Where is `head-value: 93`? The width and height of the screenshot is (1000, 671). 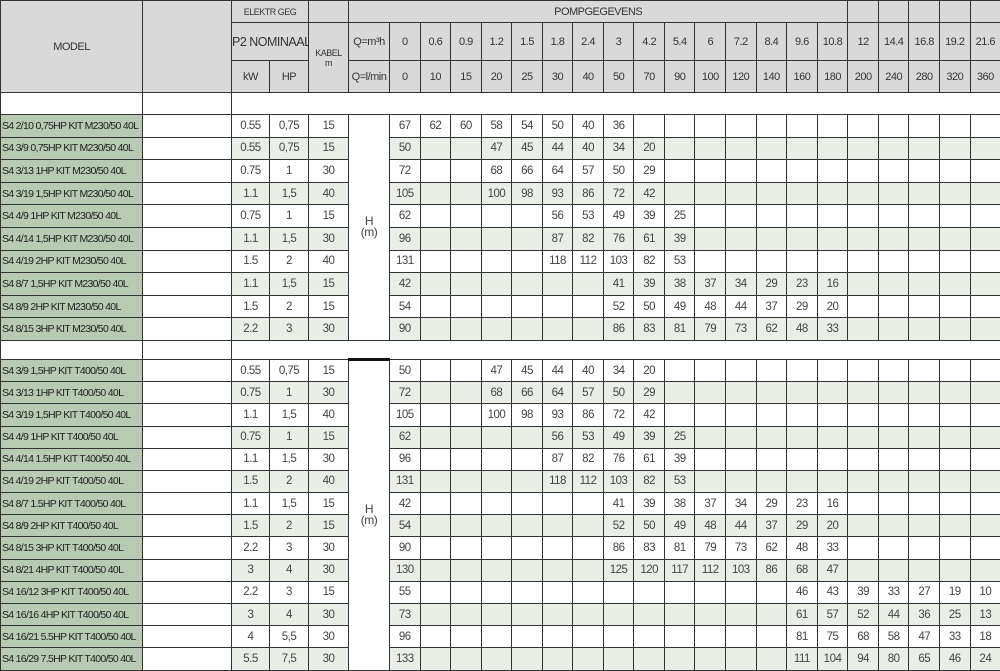
head-value: 93 is located at coordinates (557, 193).